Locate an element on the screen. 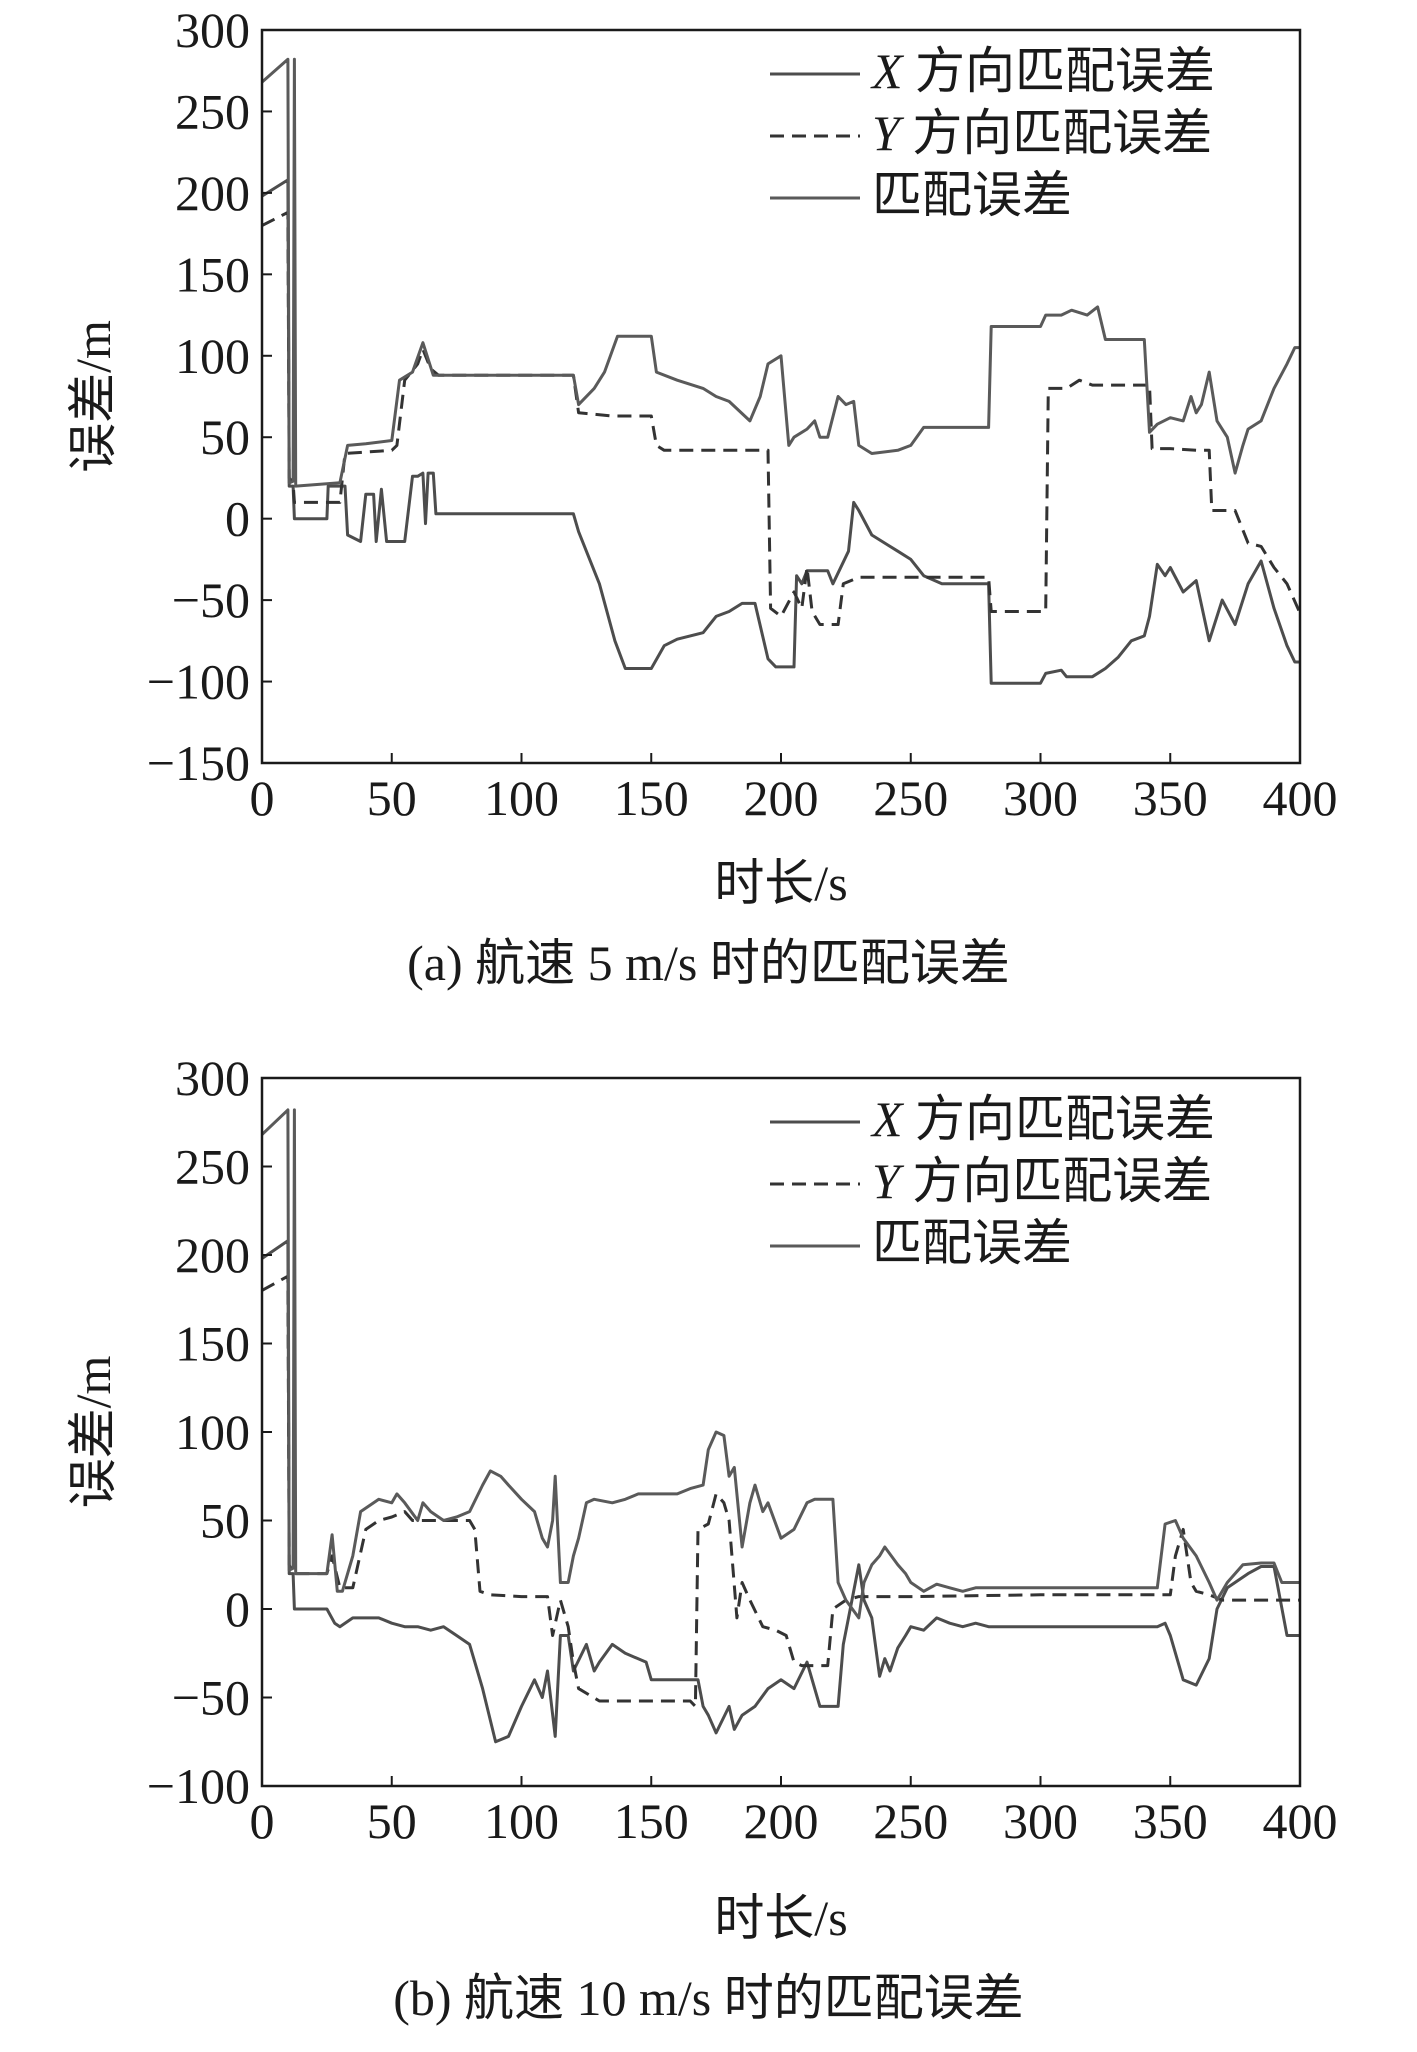 This screenshot has height=2052, width=1417. y-tick-label: −150 is located at coordinates (198, 763).